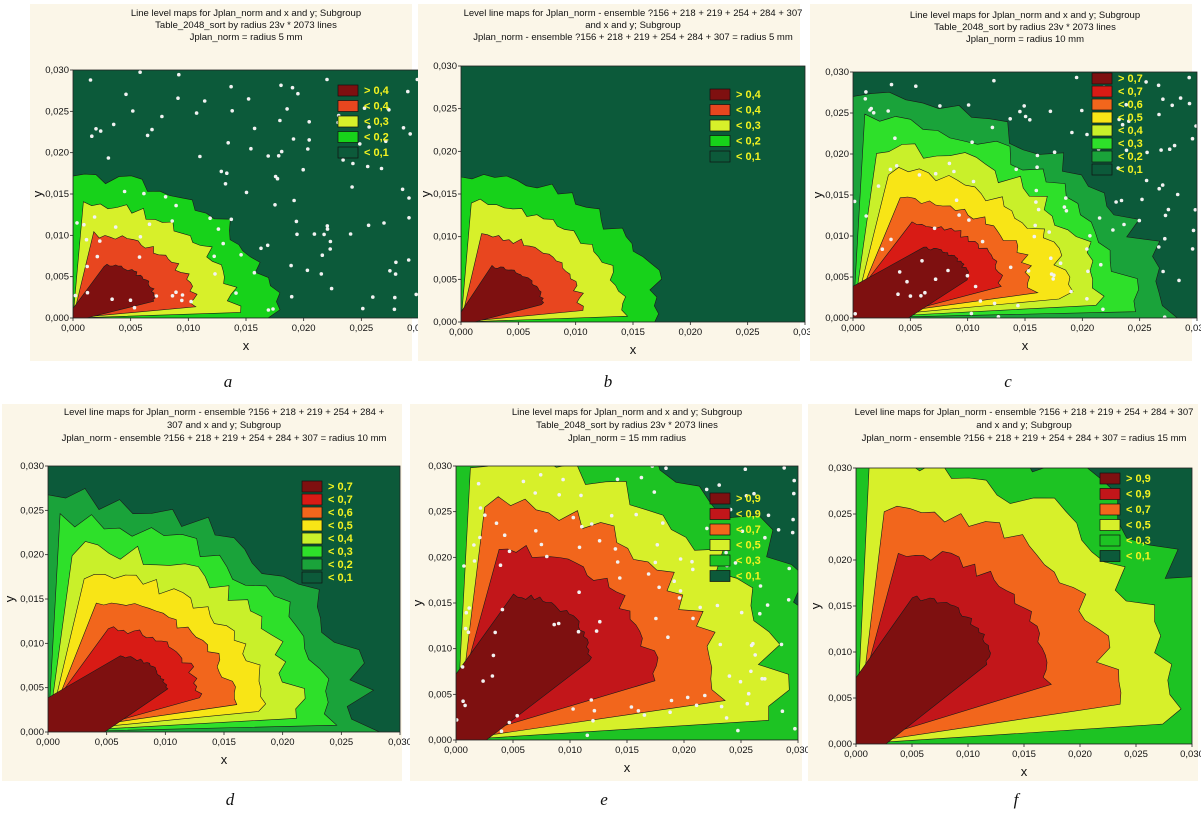  I want to click on chart-title-line-2: 307 and x and y; Subgroup, so click(224, 425).